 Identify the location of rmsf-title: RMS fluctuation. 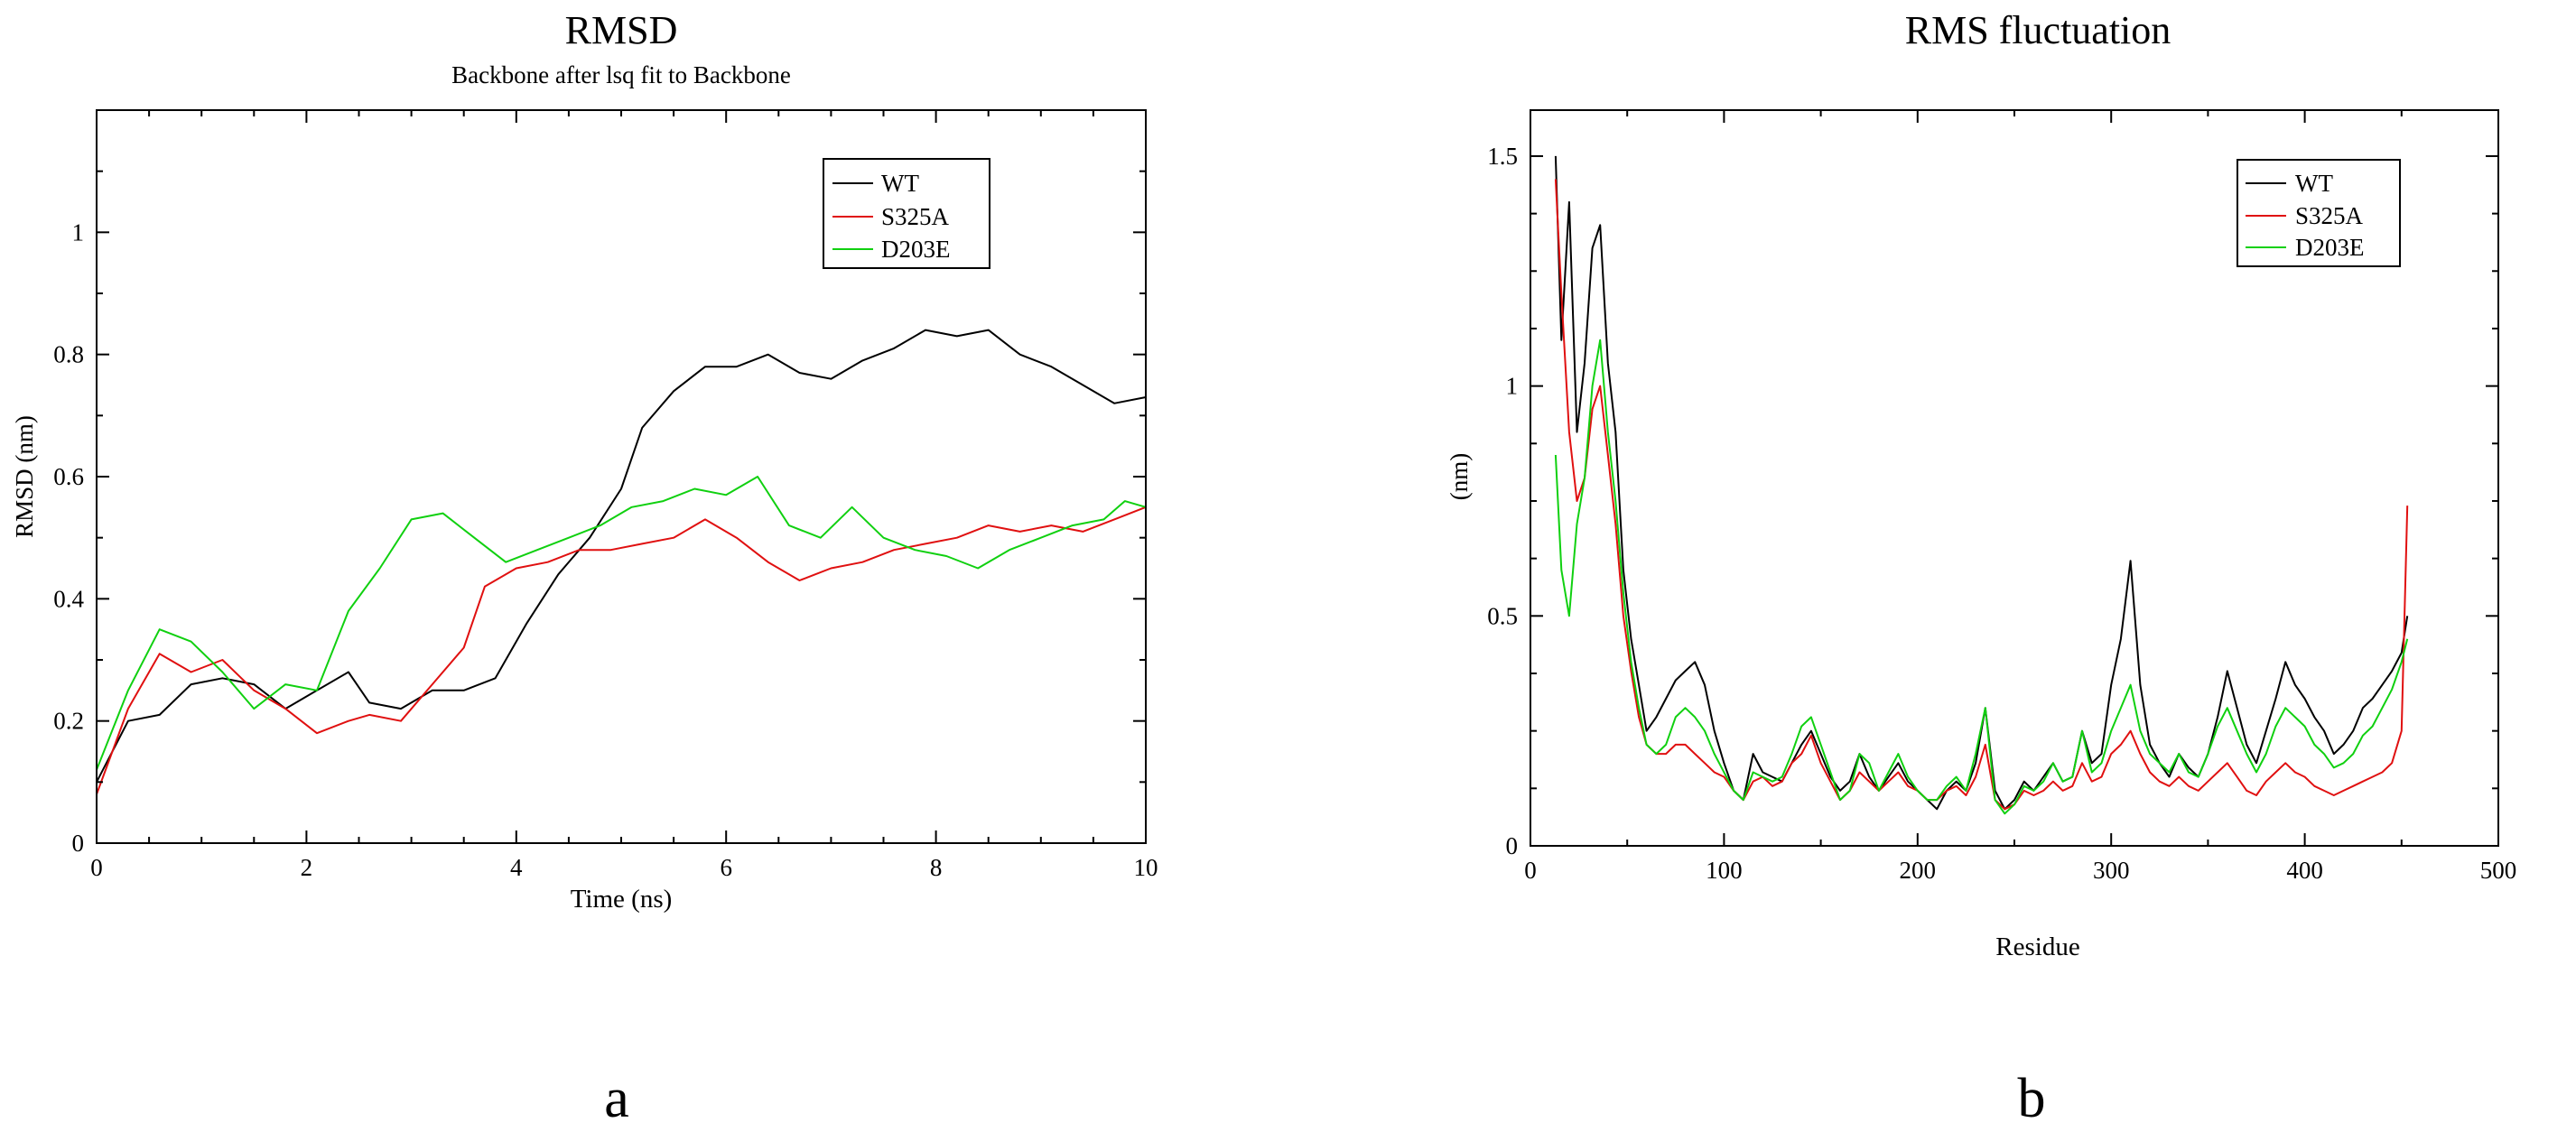
(2038, 30).